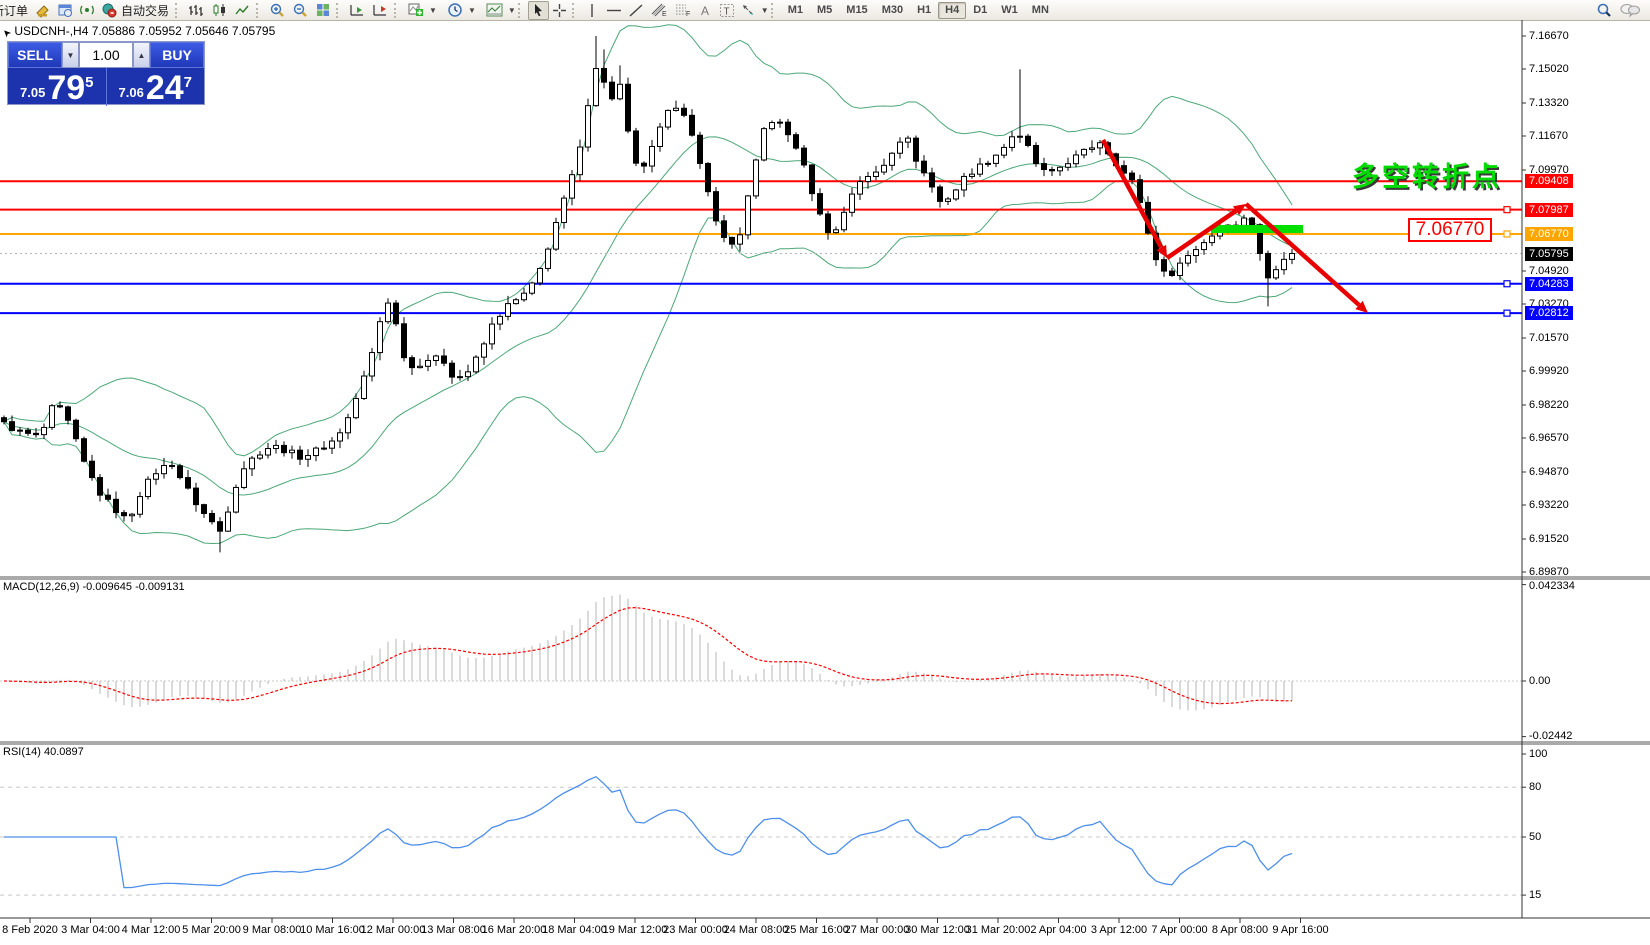  I want to click on timeframe-m5: M5, so click(825, 10).